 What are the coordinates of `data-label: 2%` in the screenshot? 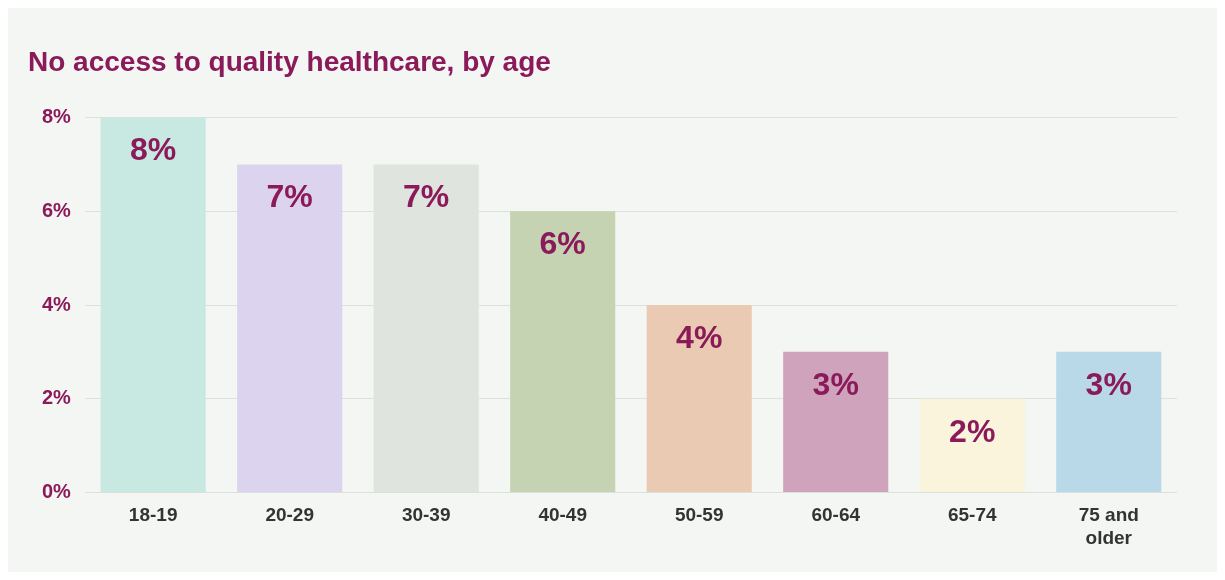 It's located at (972, 430).